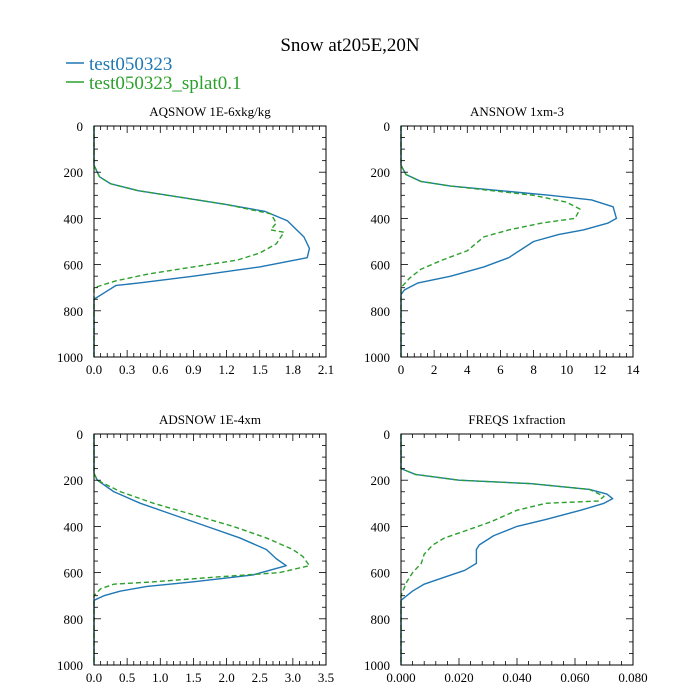 This screenshot has width=700, height=700. Describe the element at coordinates (381, 311) in the screenshot. I see `y-tick-label-ansnow: 800` at that location.